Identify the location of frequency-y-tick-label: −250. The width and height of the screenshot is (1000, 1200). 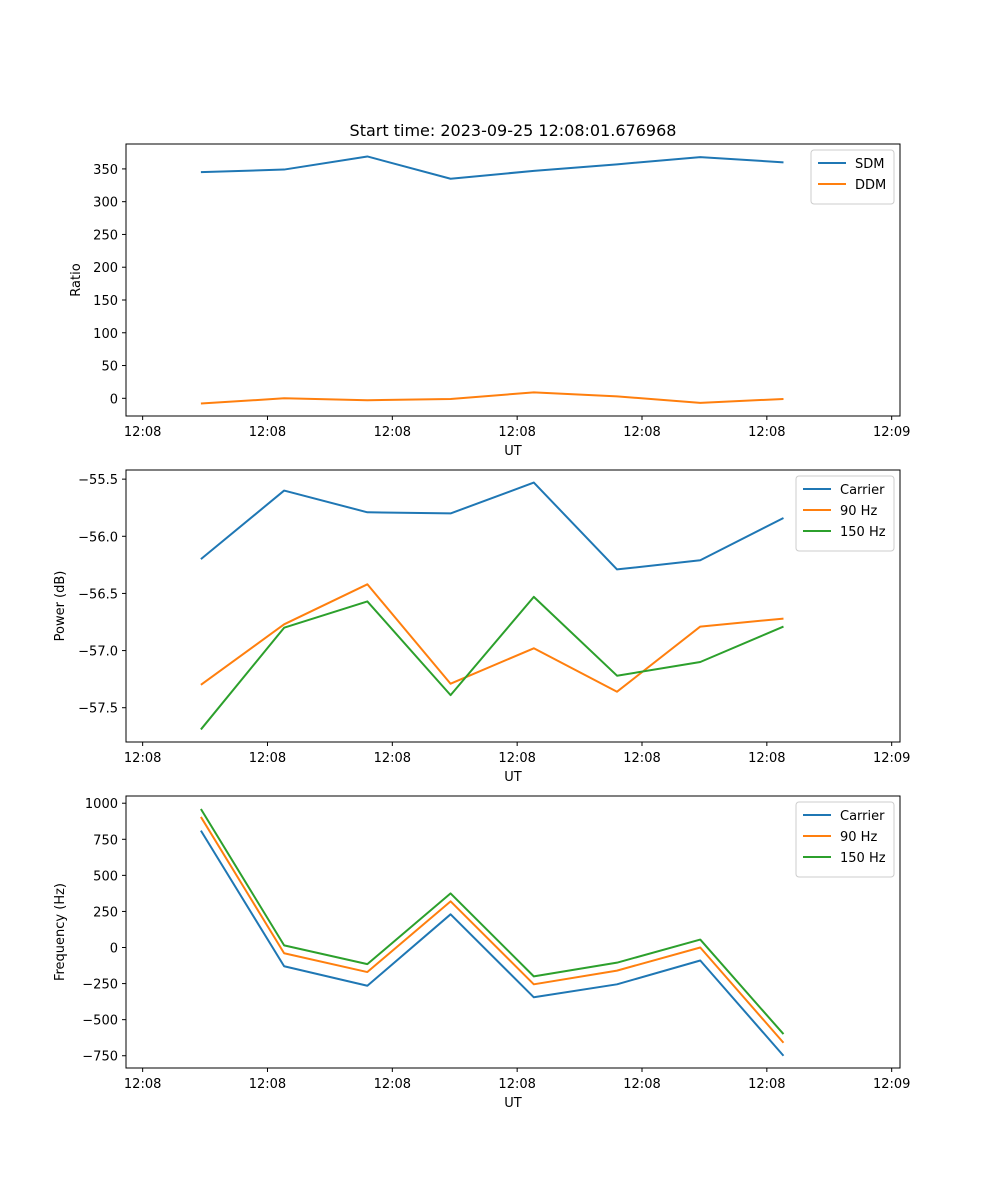
(100, 985).